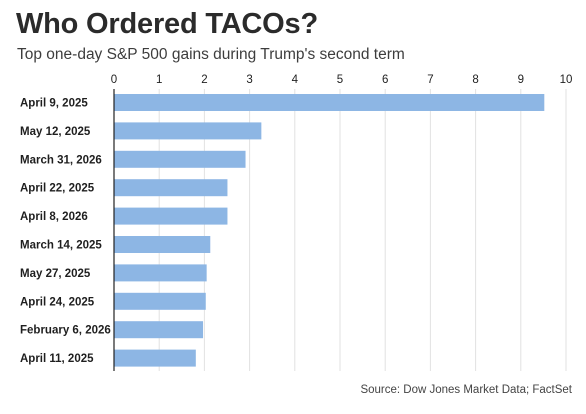 The image size is (586, 414). I want to click on x-tick-label-6: 6, so click(385, 80).